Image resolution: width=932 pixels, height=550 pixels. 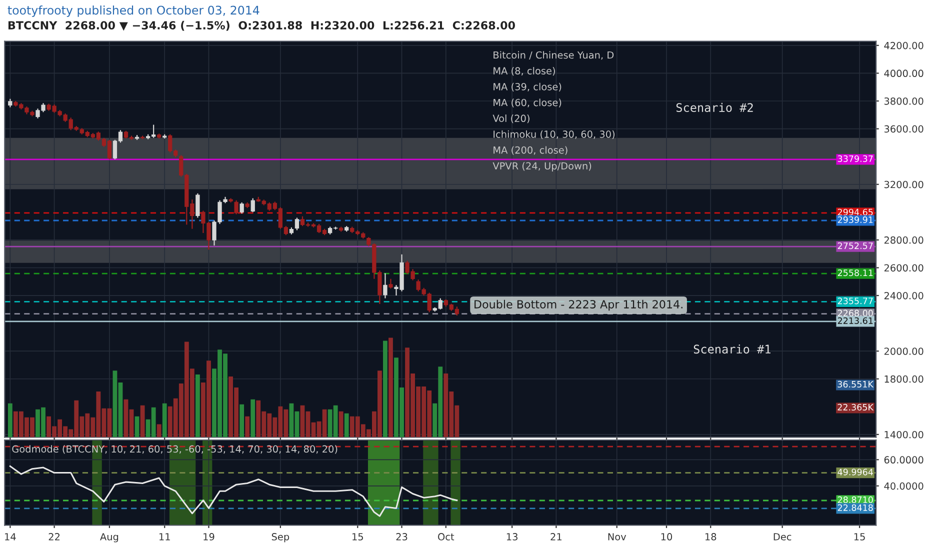 I want to click on ref-line-label: 22.8418, so click(x=855, y=507).